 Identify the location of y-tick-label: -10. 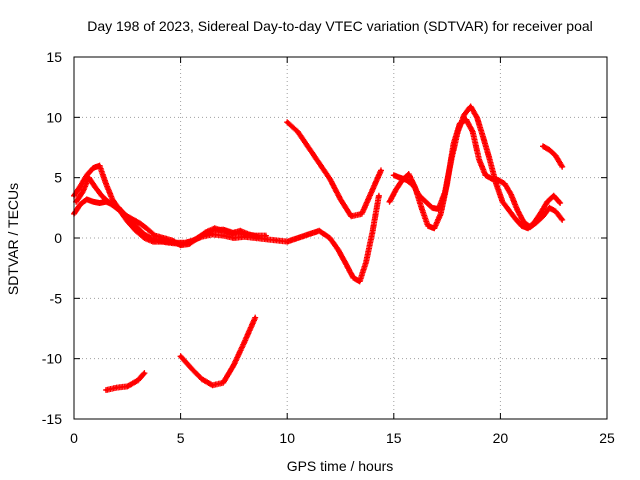
(52, 359).